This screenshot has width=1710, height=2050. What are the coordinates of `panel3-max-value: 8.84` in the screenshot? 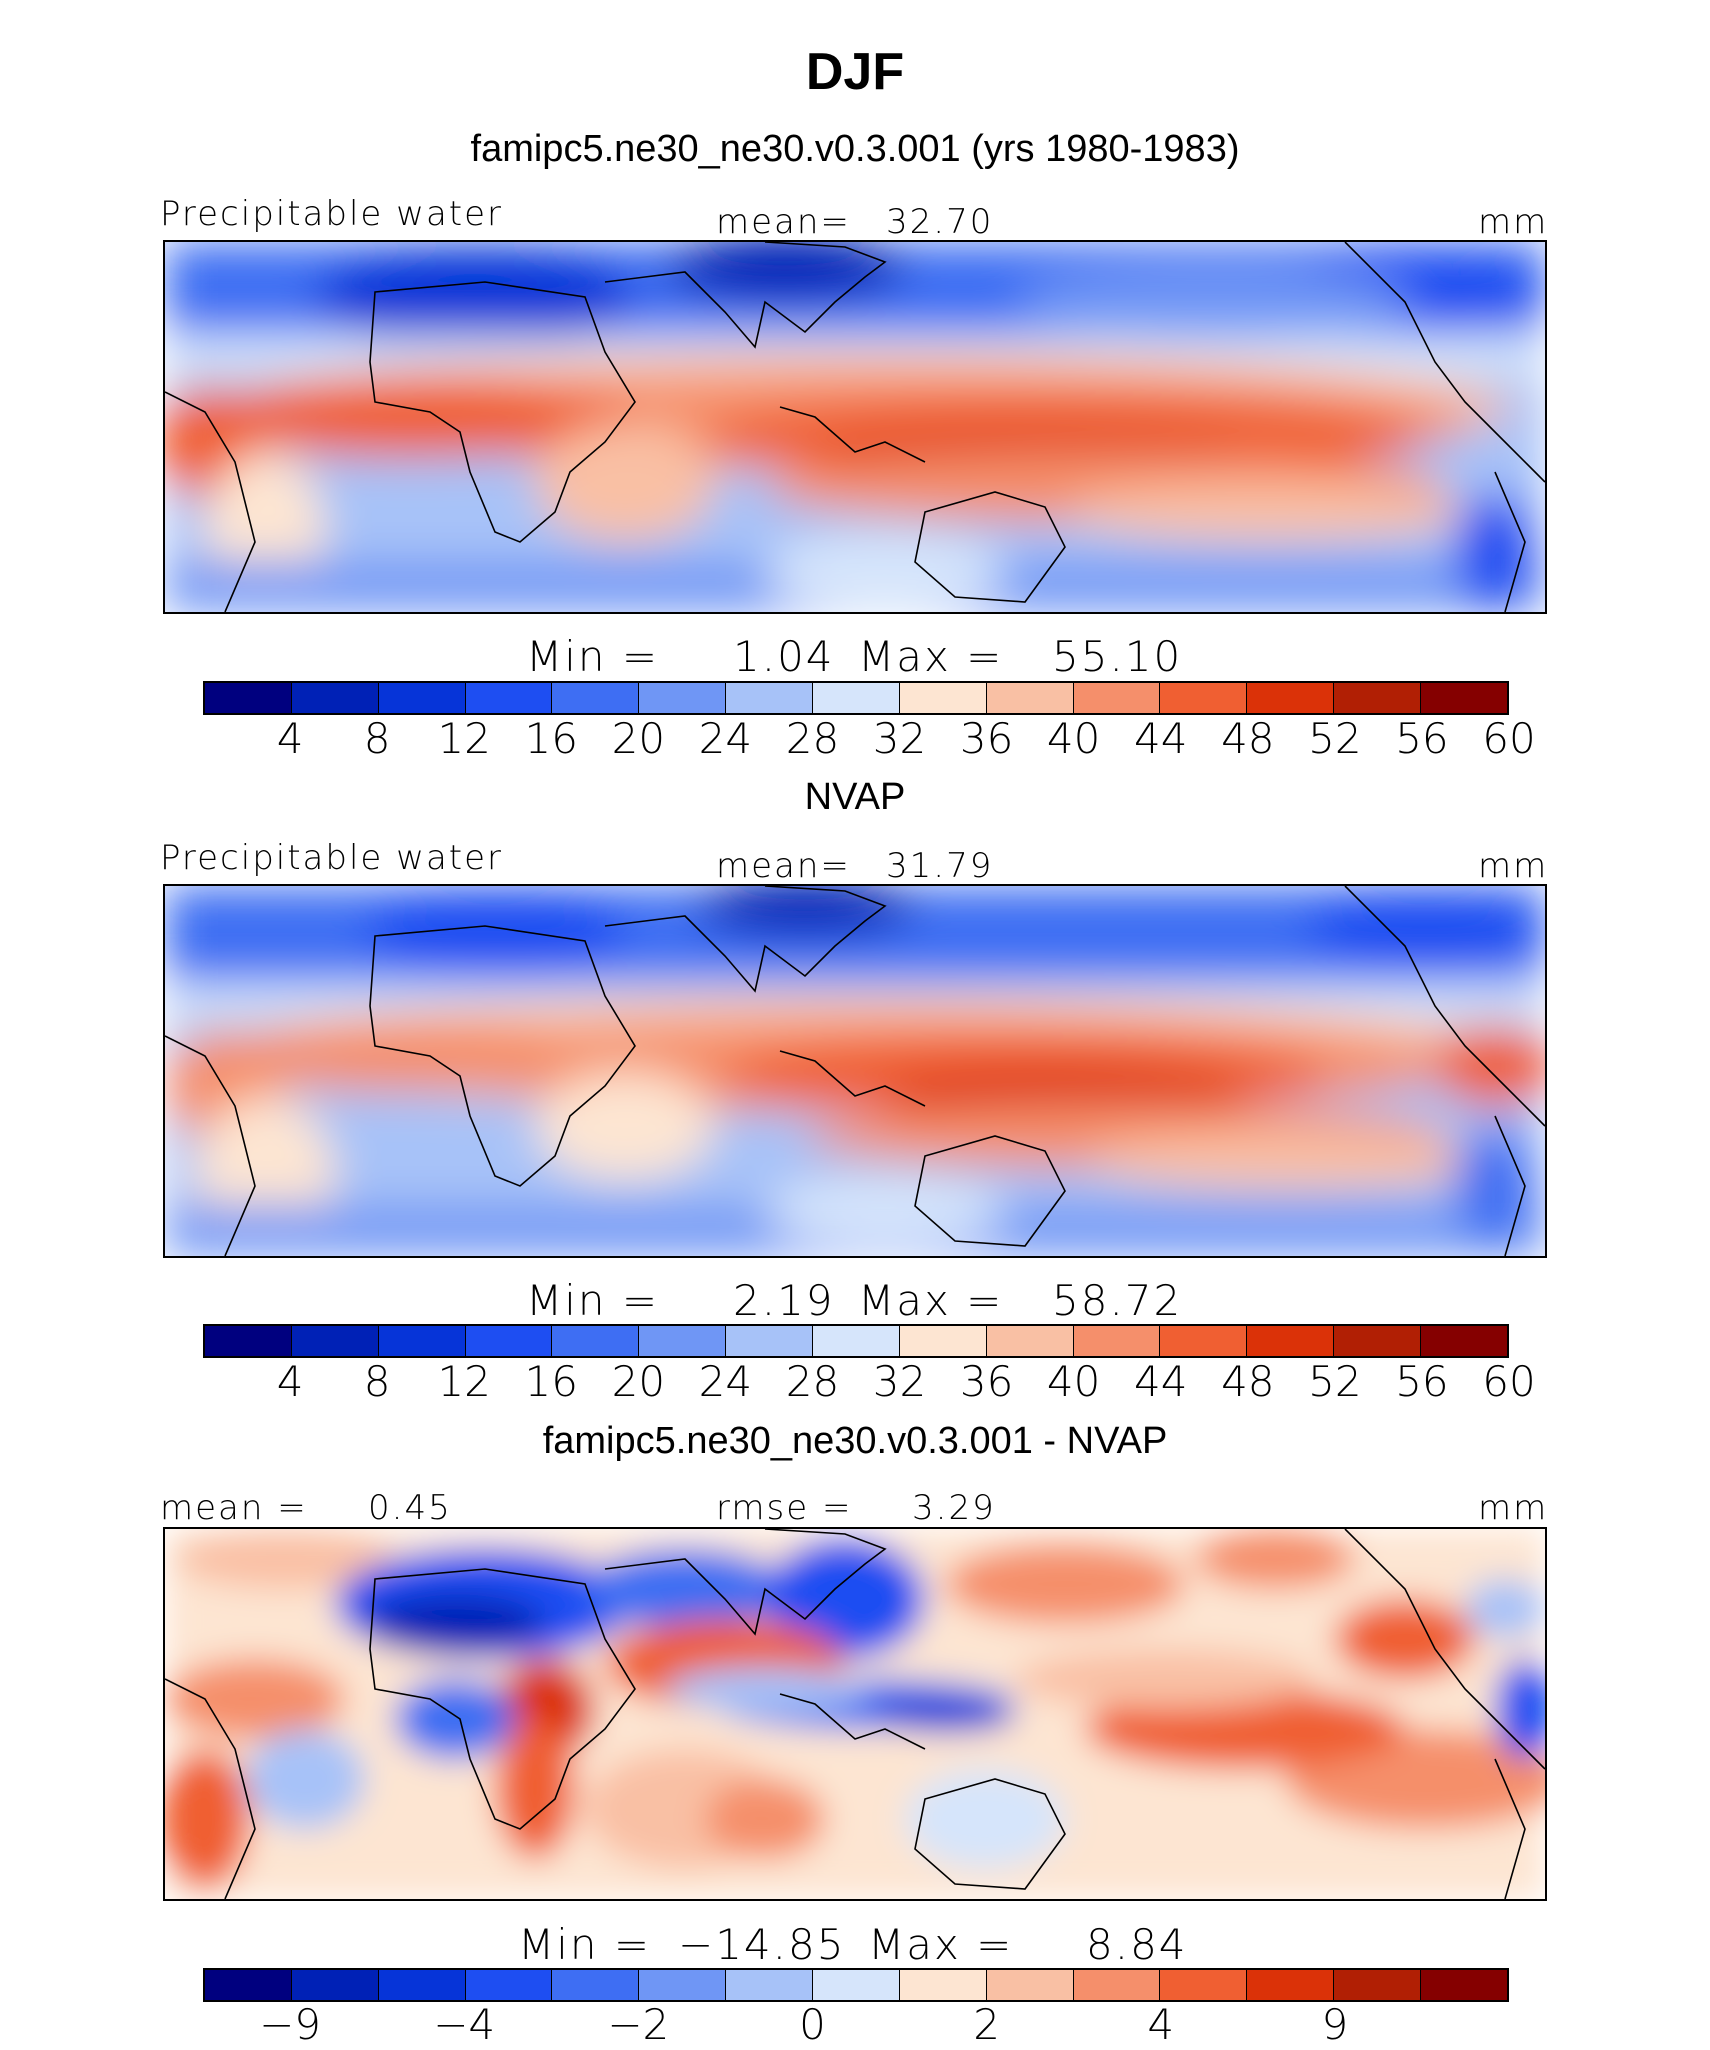 It's located at (1137, 1944).